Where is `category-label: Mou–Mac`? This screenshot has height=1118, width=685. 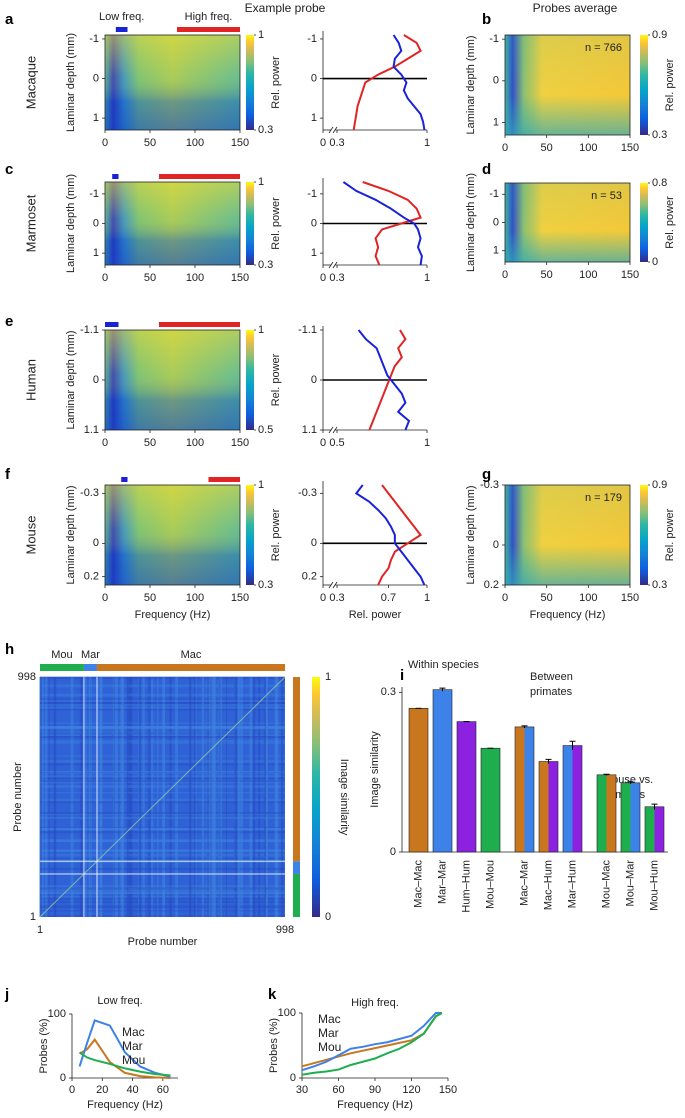
category-label: Mou–Mac is located at coordinates (606, 884).